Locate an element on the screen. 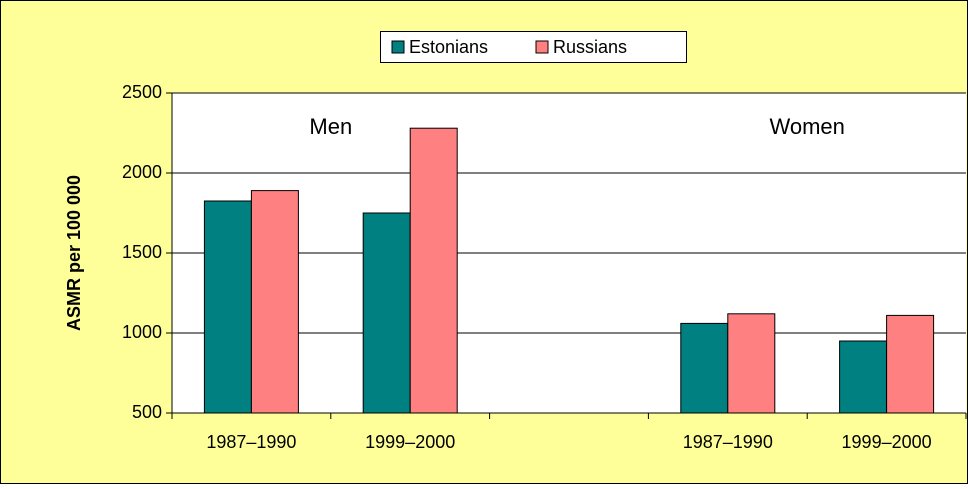 The height and width of the screenshot is (489, 968). y-tick-label: 2000 is located at coordinates (142, 172).